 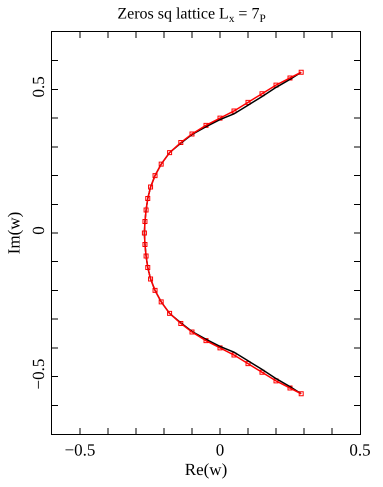 What do you see at coordinates (38, 87) in the screenshot?
I see `y-tick-label: 0.5` at bounding box center [38, 87].